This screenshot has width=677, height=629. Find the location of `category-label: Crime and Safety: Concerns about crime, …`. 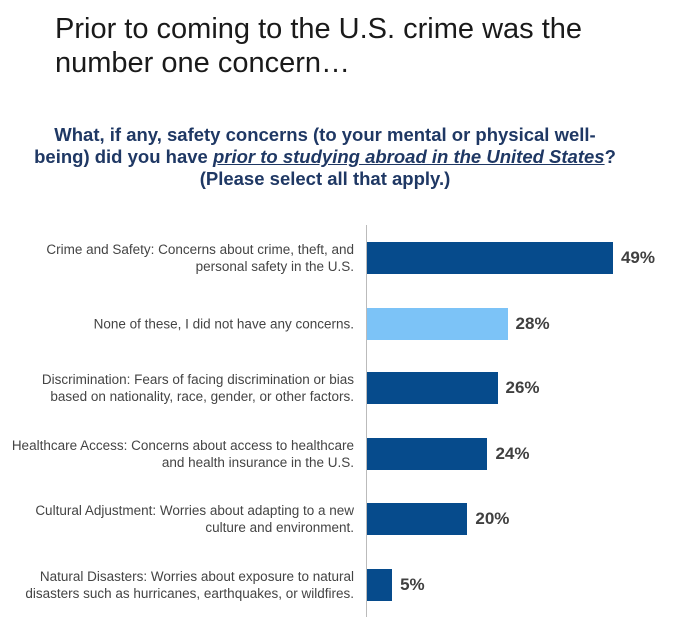

category-label: Crime and Safety: Concerns about crime, … is located at coordinates (200, 258).